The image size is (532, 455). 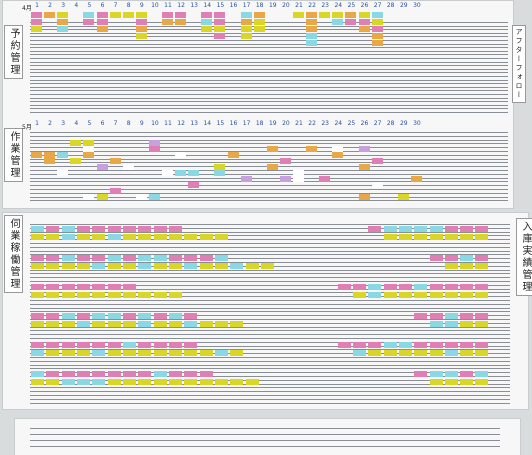 I want to click on day-number: 3, so click(x=63, y=123).